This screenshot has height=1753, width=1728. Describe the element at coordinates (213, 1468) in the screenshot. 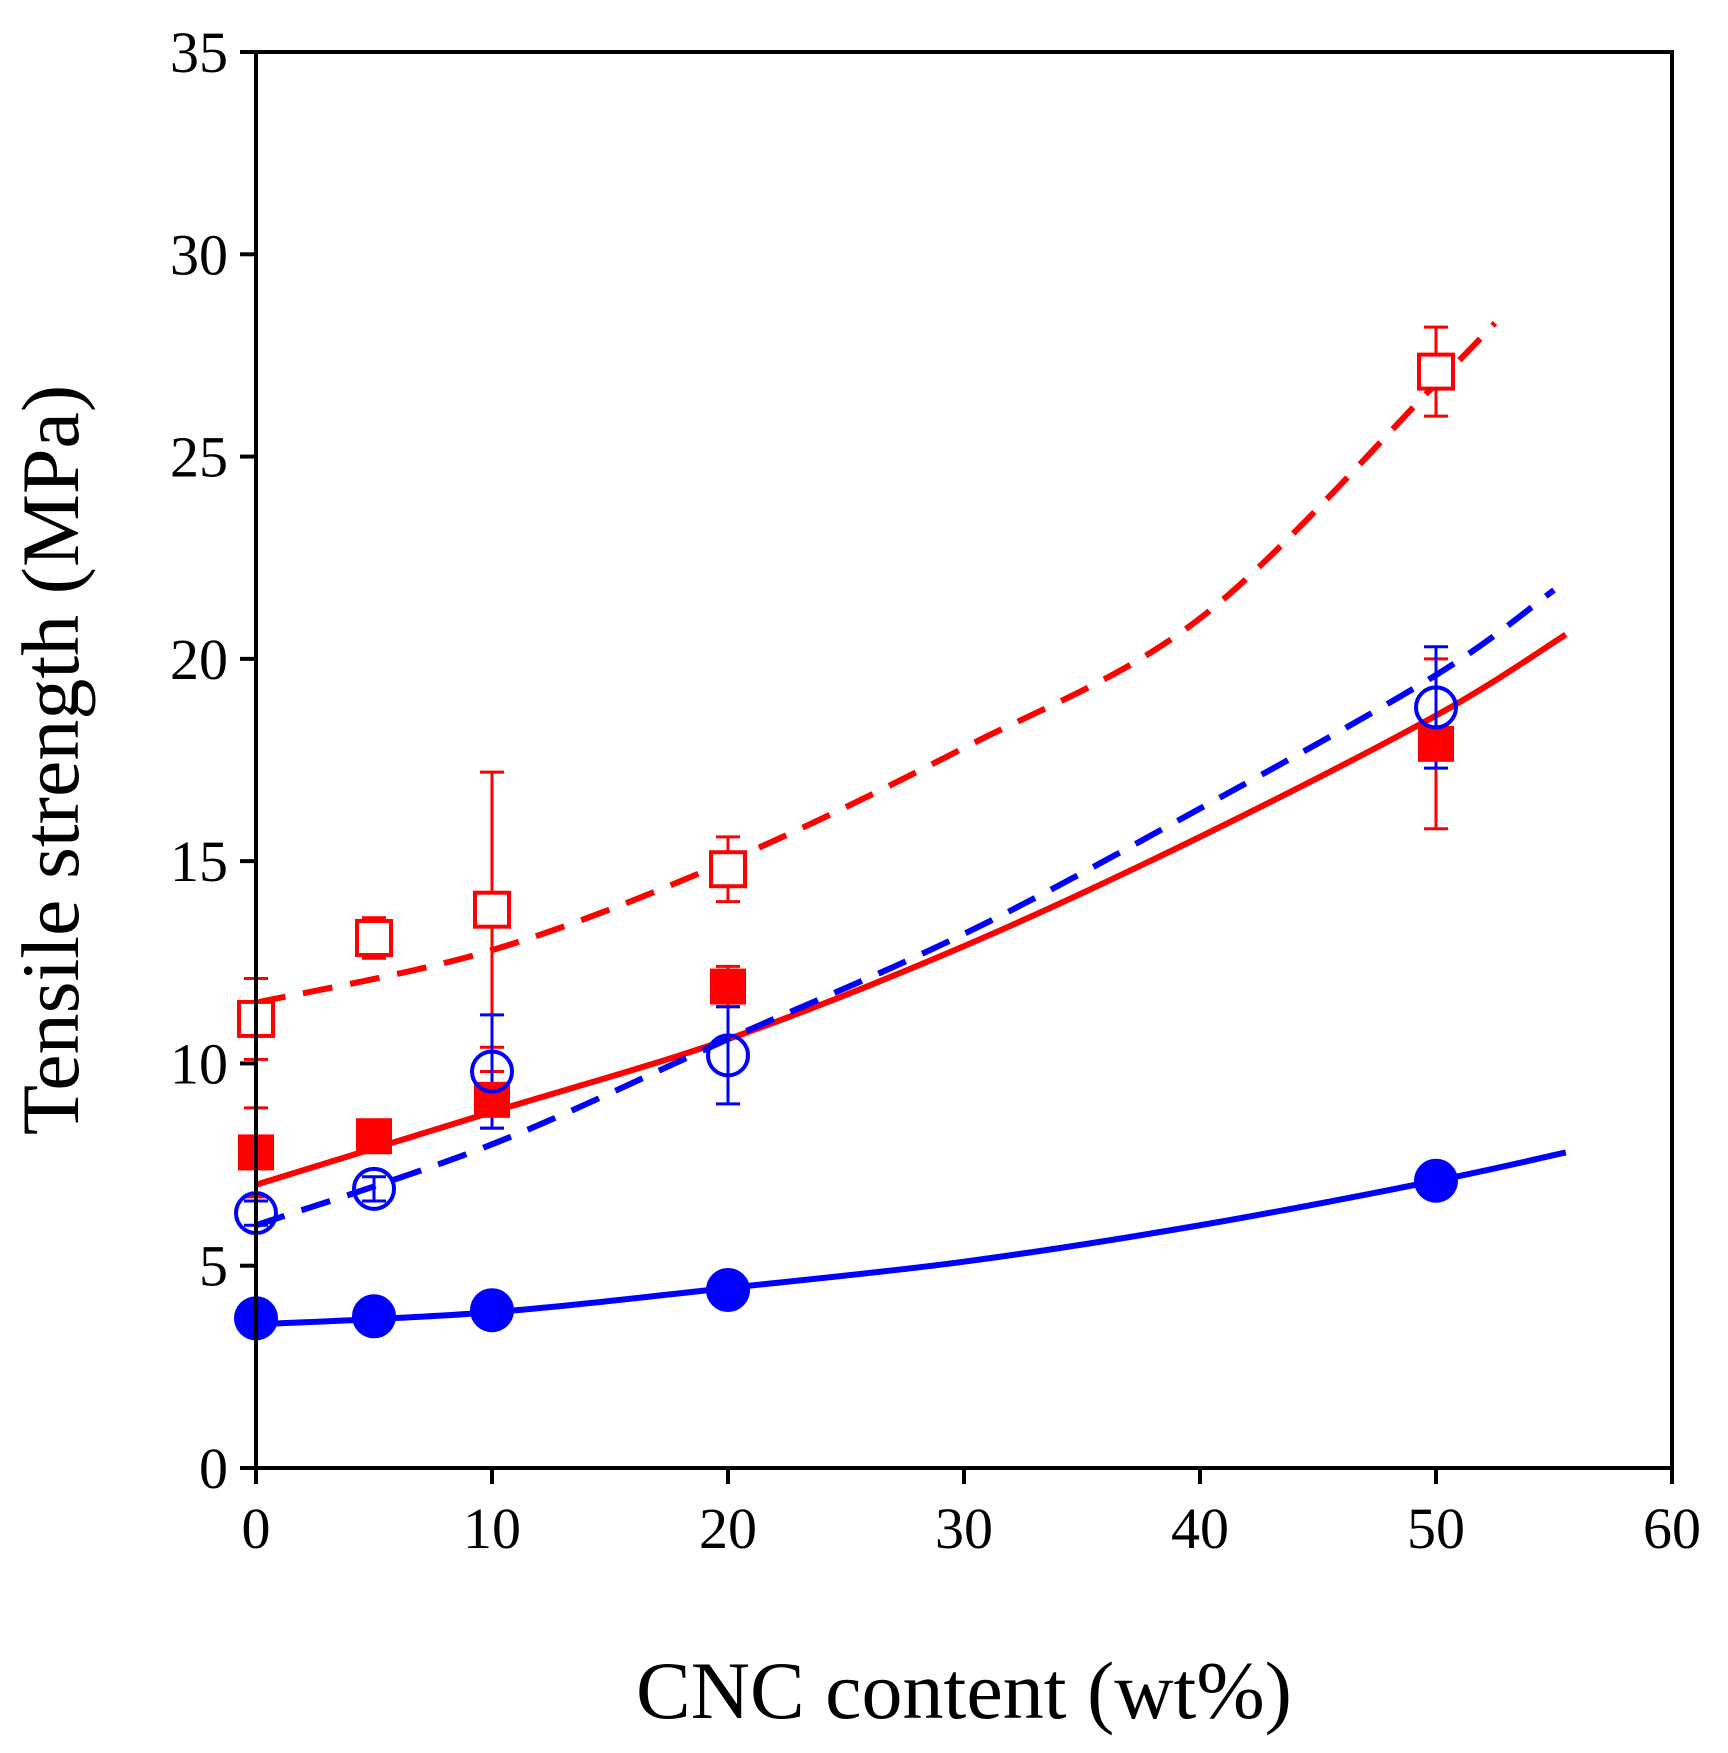

I see `y-tick-label: 0` at that location.